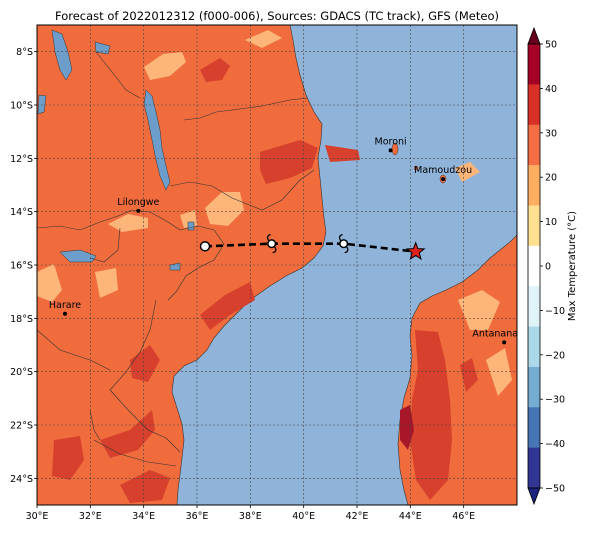 The image size is (591, 533). What do you see at coordinates (143, 516) in the screenshot?
I see `x-tick-label: 34°E` at bounding box center [143, 516].